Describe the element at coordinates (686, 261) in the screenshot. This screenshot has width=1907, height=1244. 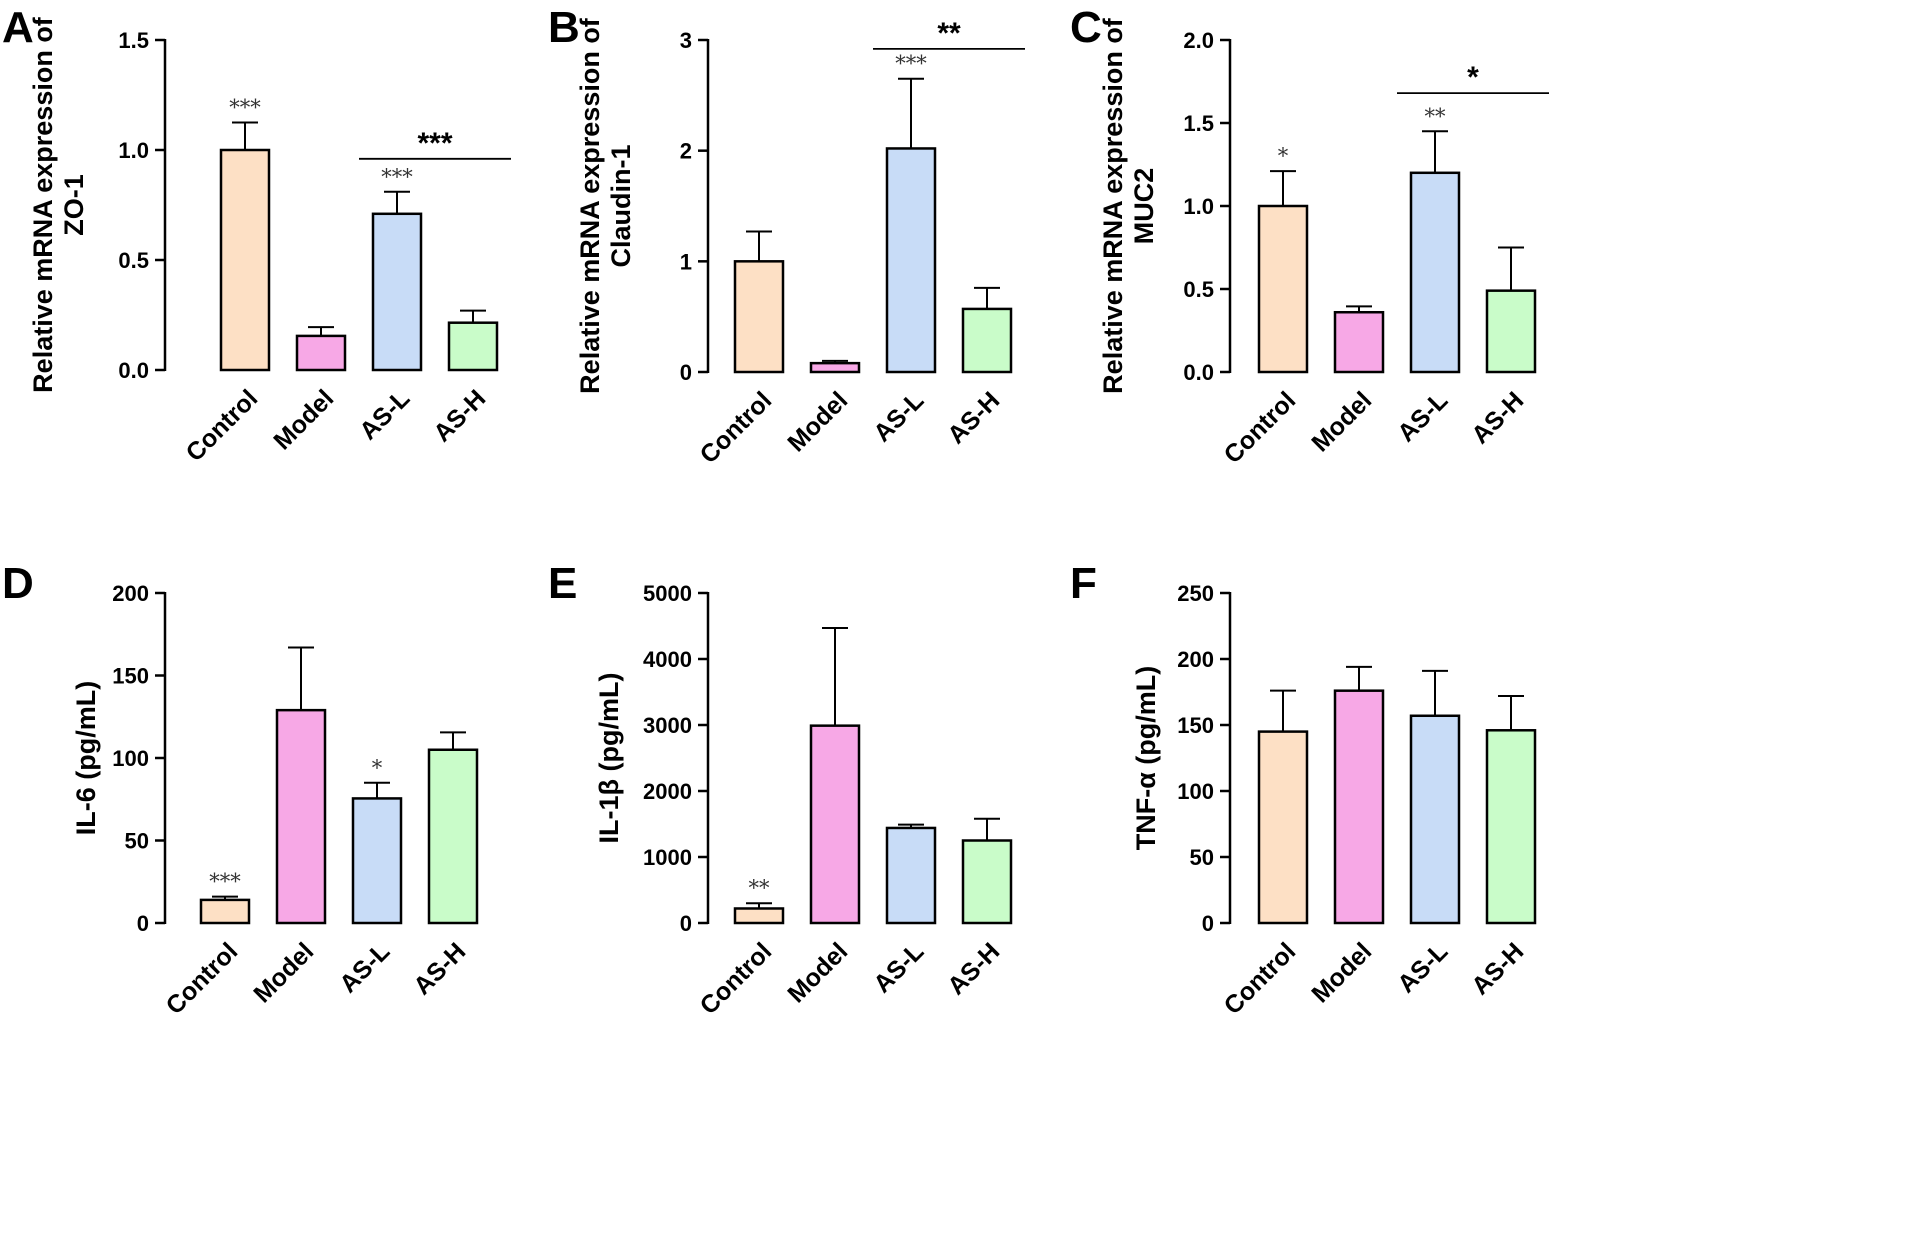
I see `y-tick-label: 1` at that location.